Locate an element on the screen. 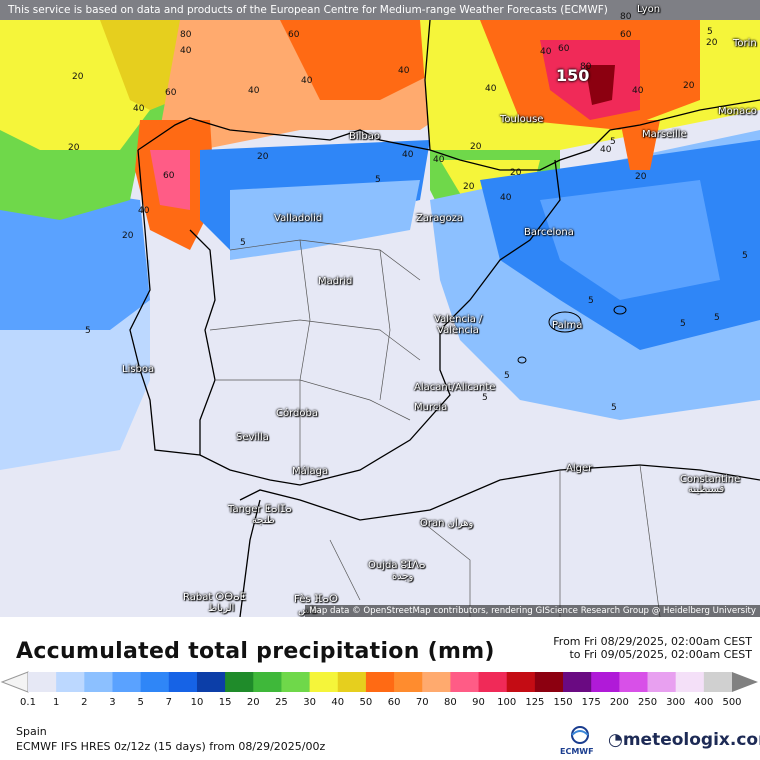 Image resolution: width=760 pixels, height=760 pixels. city-label: Madrid is located at coordinates (335, 281).